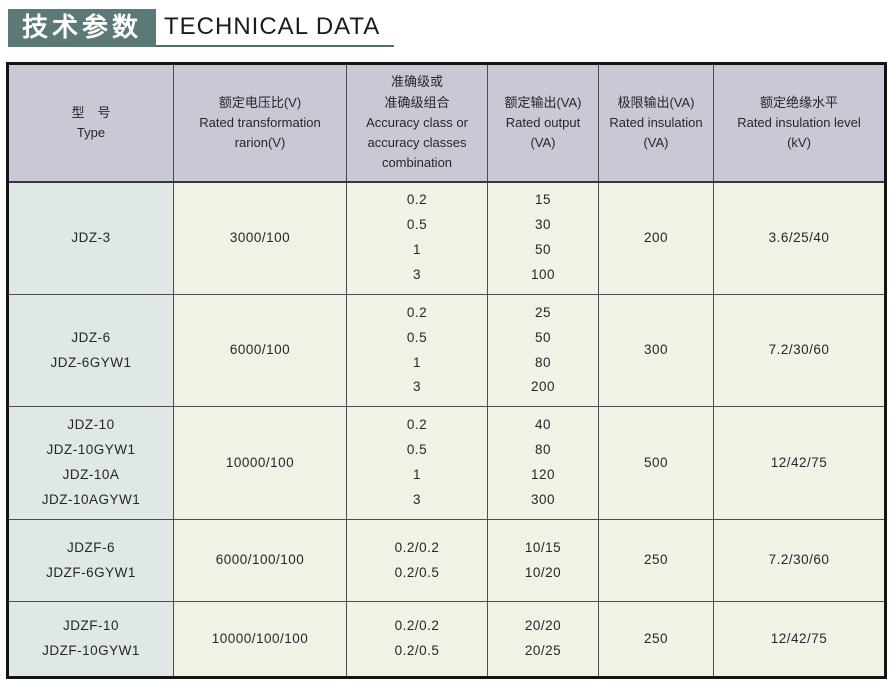  I want to click on cell-output: 10/15 10/20, so click(543, 560).